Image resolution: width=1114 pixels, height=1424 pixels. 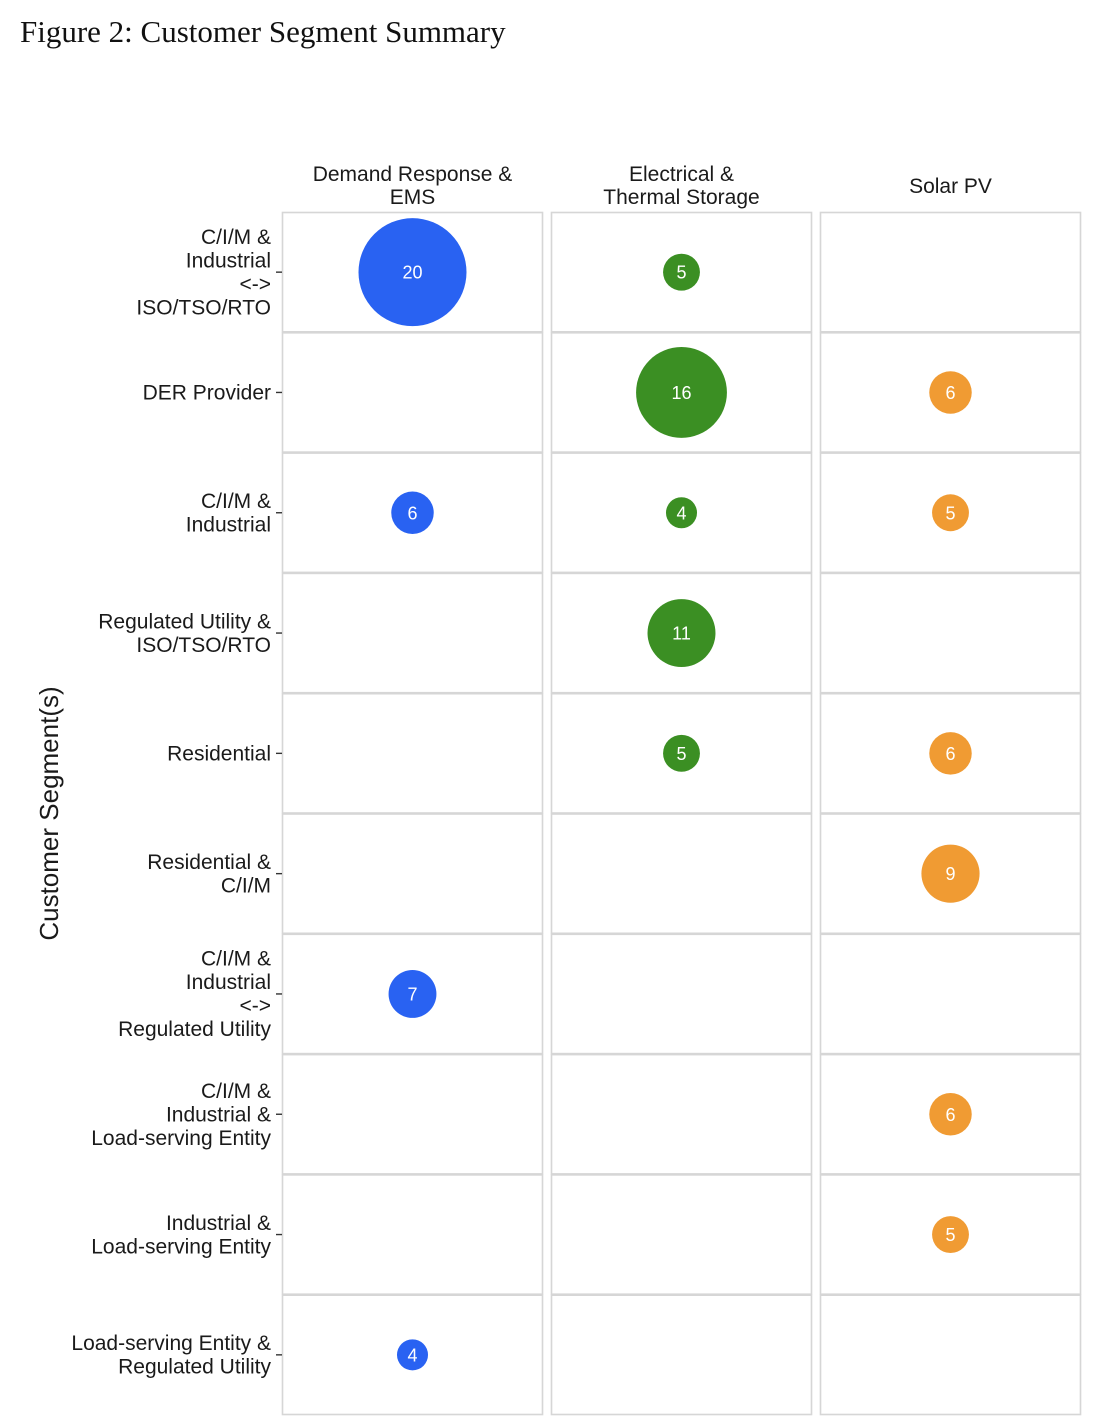 I want to click on column-label: Demand Response & EMS, so click(x=413, y=186).